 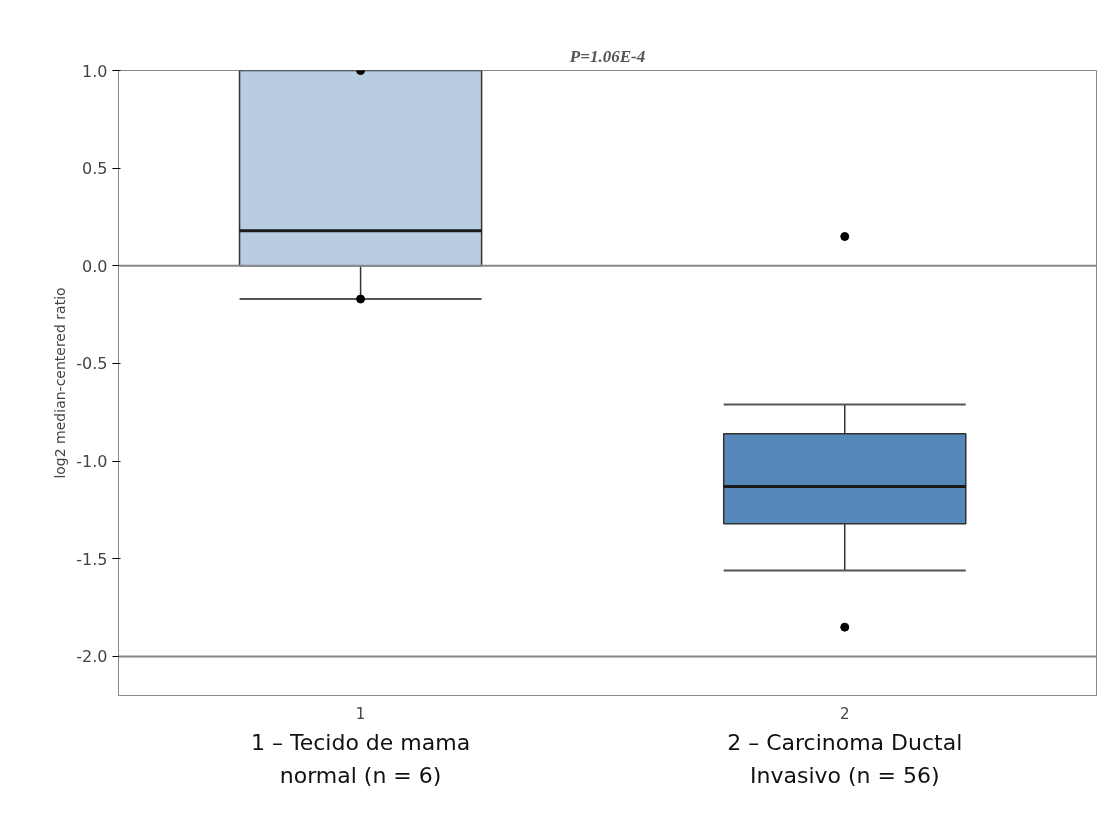 What do you see at coordinates (361, 759) in the screenshot?
I see `text: 1 – Tecido de mama normal (n = 6)` at bounding box center [361, 759].